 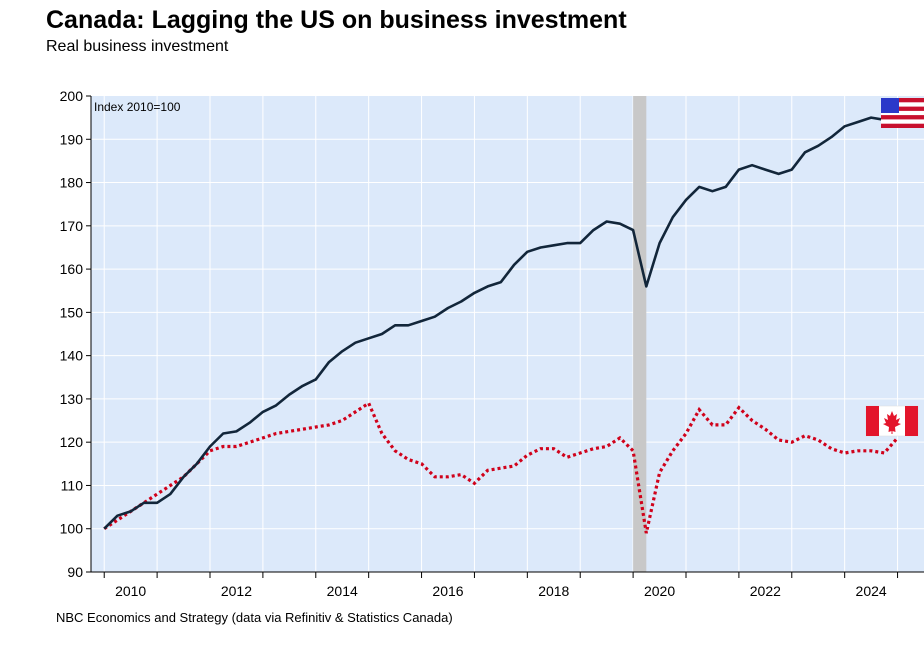 I want to click on y-tick-label: 130, so click(x=72, y=399).